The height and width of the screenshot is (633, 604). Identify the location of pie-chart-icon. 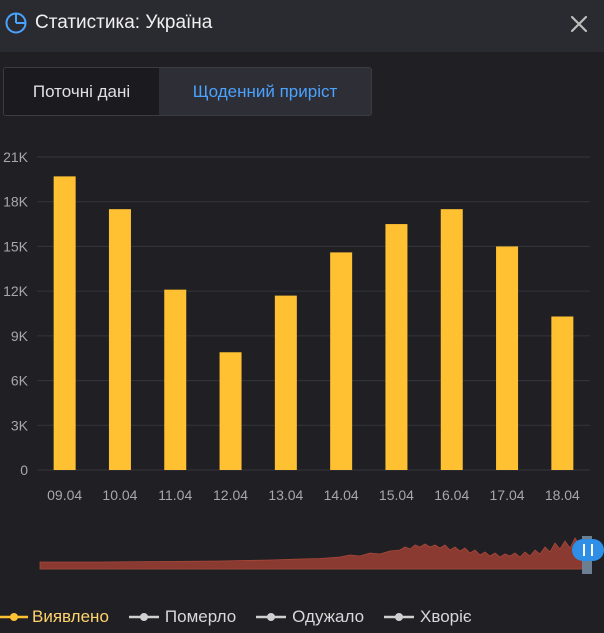
(16, 23).